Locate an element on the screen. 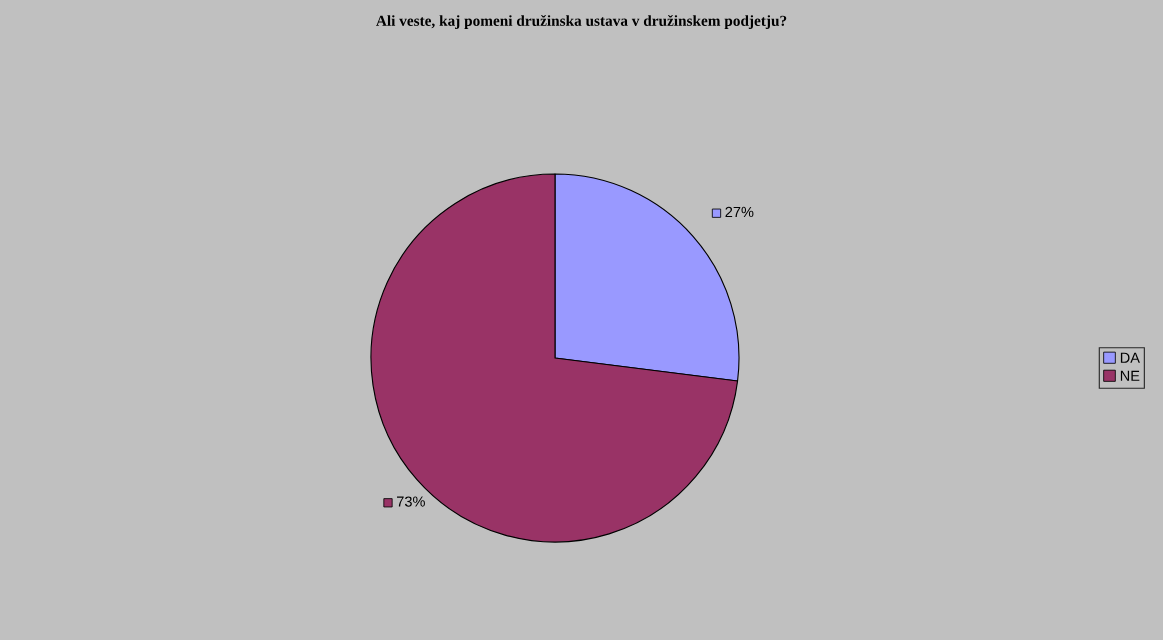 The image size is (1163, 640). chart-title: Ali veste, kaj pomeni družinska ustava v družinskem podjetju? is located at coordinates (581, 22).